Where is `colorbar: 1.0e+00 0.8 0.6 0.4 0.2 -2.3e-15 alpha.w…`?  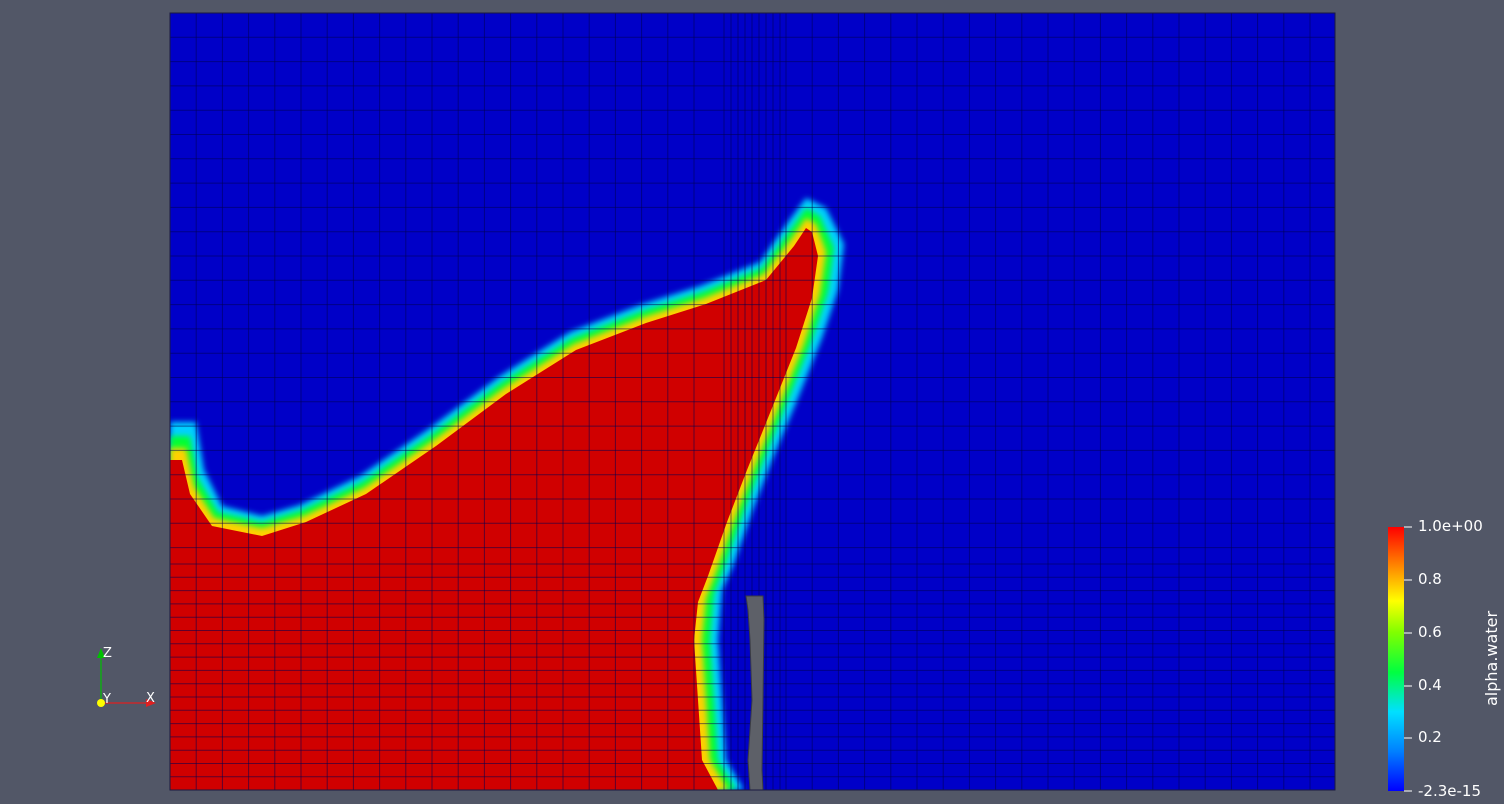 colorbar: 1.0e+00 0.8 0.6 0.4 0.2 -2.3e-15 alpha.w… is located at coordinates (1444, 658).